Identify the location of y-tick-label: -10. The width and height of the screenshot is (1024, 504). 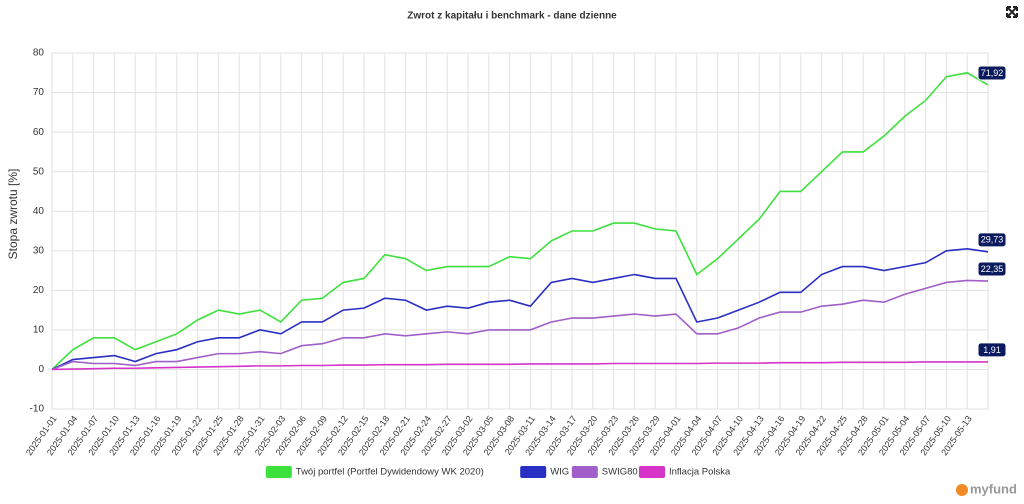
(37, 409).